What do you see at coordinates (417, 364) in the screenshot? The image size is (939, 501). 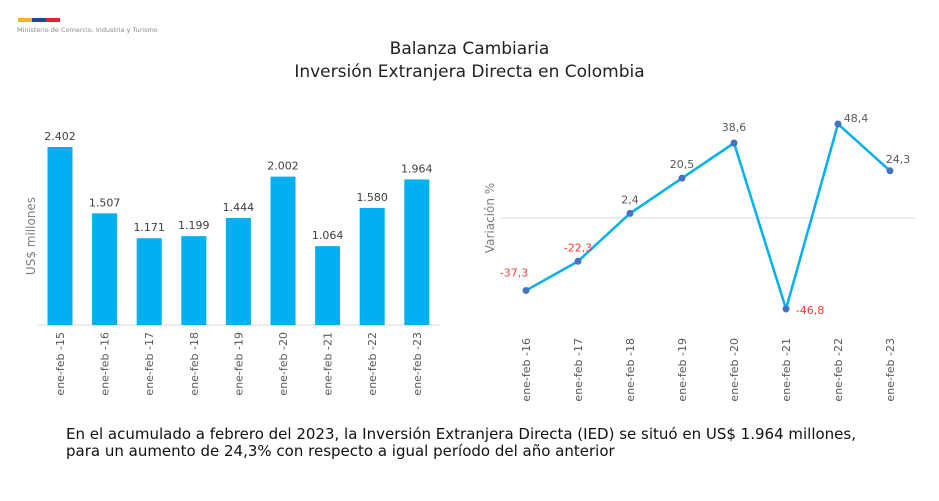 I see `bar-x-tick-label: ene-feb -23` at bounding box center [417, 364].